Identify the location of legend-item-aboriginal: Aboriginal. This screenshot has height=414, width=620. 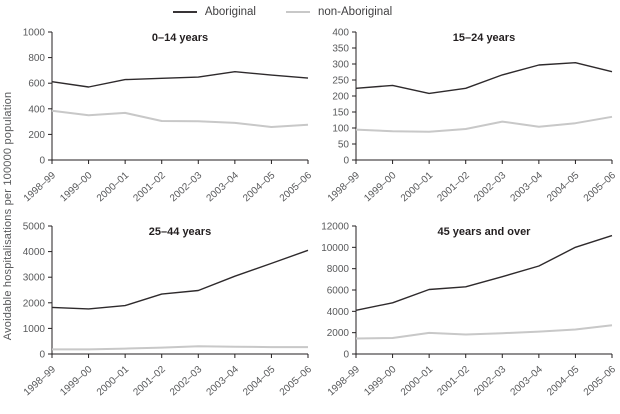
(214, 12).